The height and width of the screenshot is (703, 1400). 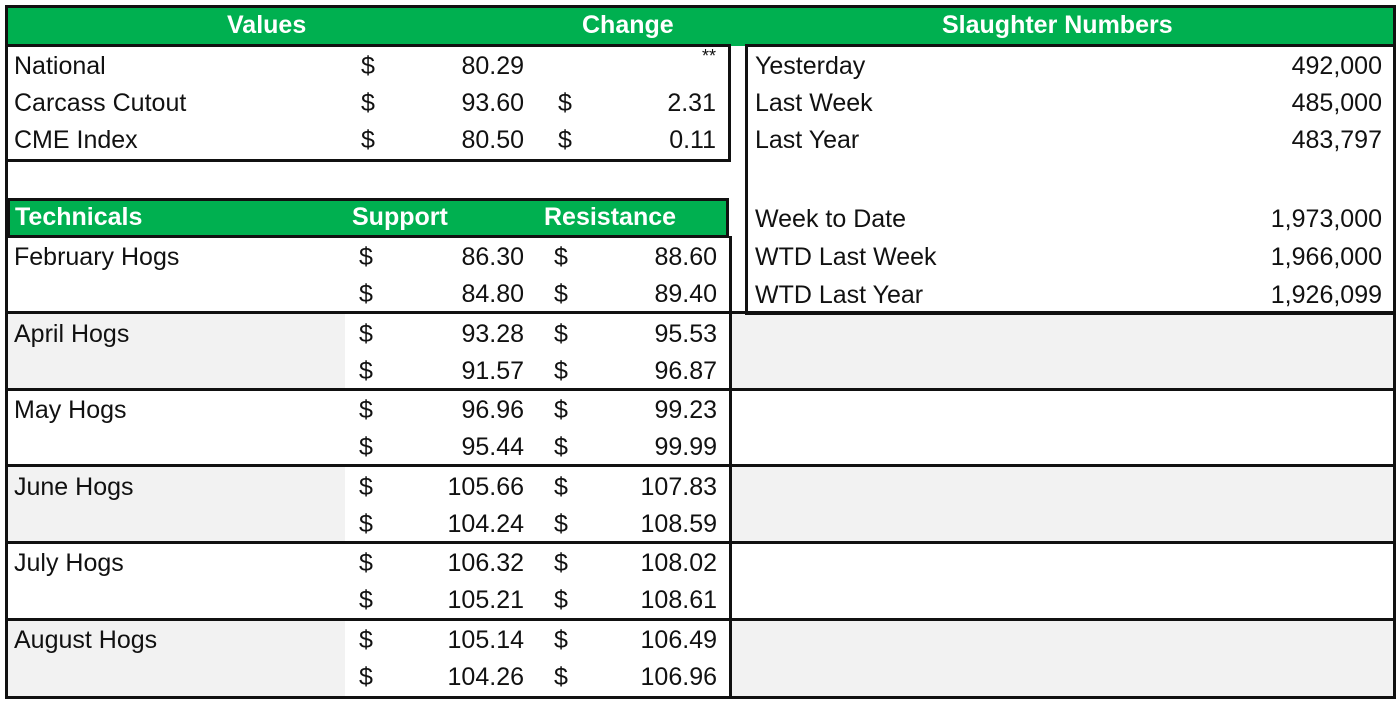 What do you see at coordinates (485, 677) in the screenshot?
I see `support-value: 104.26` at bounding box center [485, 677].